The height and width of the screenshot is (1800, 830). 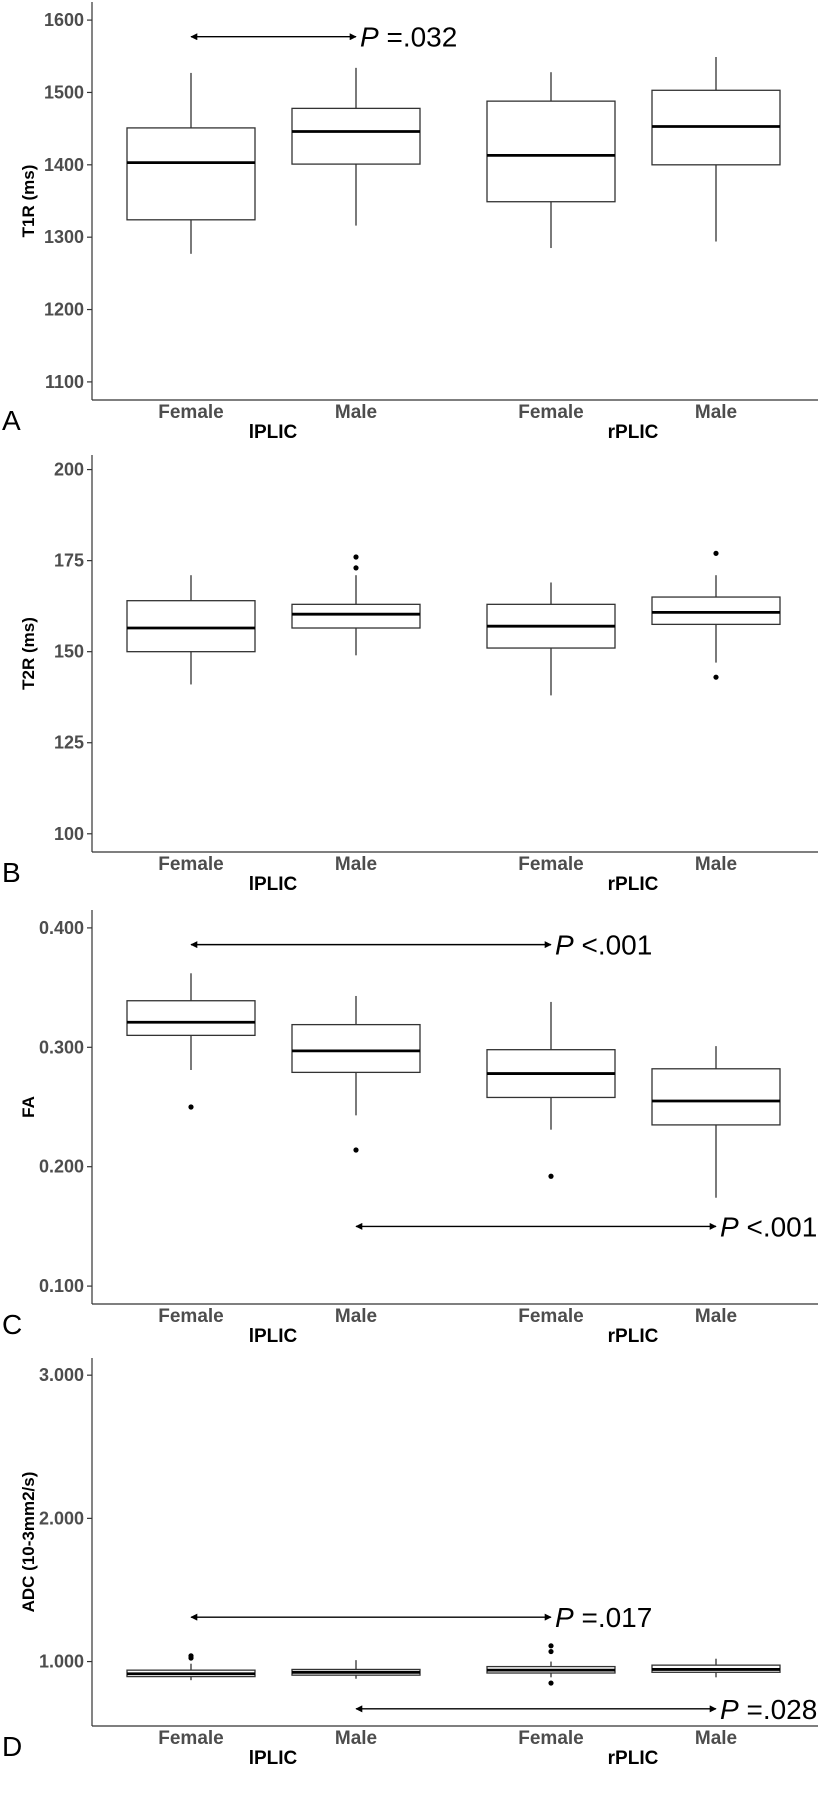 I want to click on panel-label: D, so click(x=12, y=1746).